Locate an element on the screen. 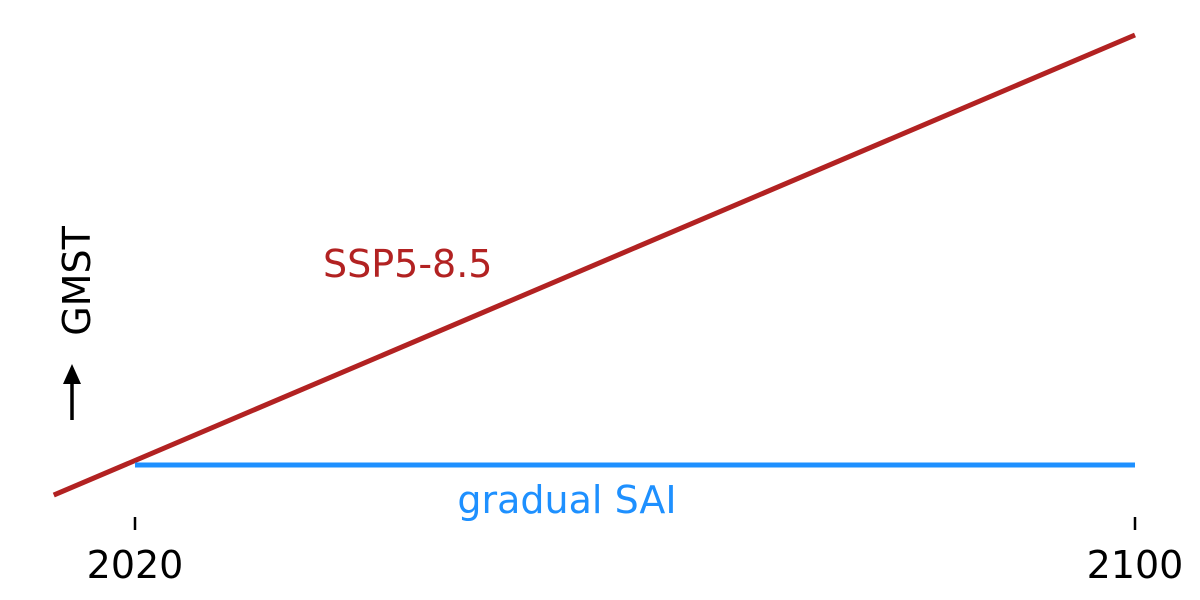 This screenshot has width=1200, height=600. series-label-gradual-sai: gradual SAI is located at coordinates (566, 500).